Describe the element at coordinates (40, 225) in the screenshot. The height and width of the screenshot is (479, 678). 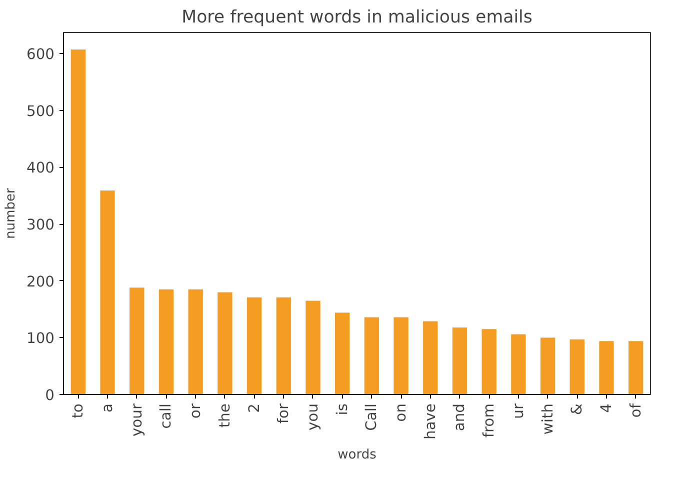
I see `y-tick-label: 300` at that location.